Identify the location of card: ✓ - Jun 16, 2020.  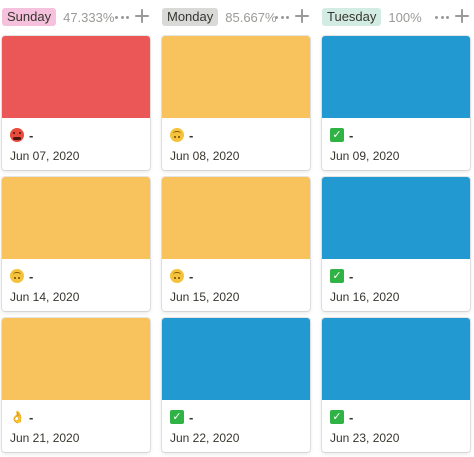
(396, 244).